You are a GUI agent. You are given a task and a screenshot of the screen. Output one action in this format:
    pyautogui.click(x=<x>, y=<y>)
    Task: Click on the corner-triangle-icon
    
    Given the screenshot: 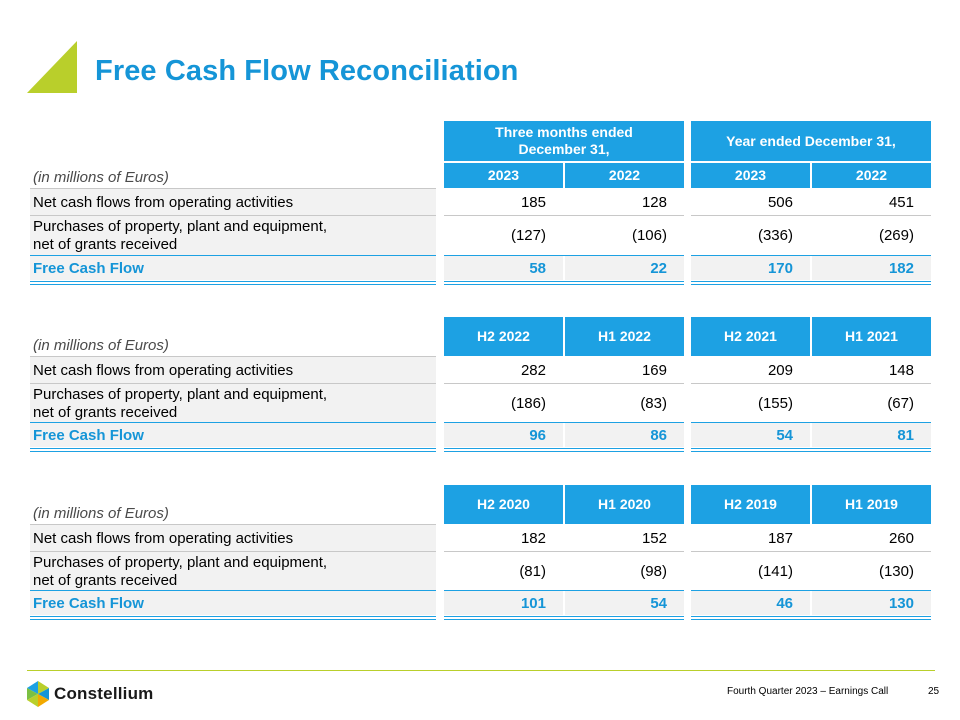 What is the action you would take?
    pyautogui.click(x=52, y=67)
    